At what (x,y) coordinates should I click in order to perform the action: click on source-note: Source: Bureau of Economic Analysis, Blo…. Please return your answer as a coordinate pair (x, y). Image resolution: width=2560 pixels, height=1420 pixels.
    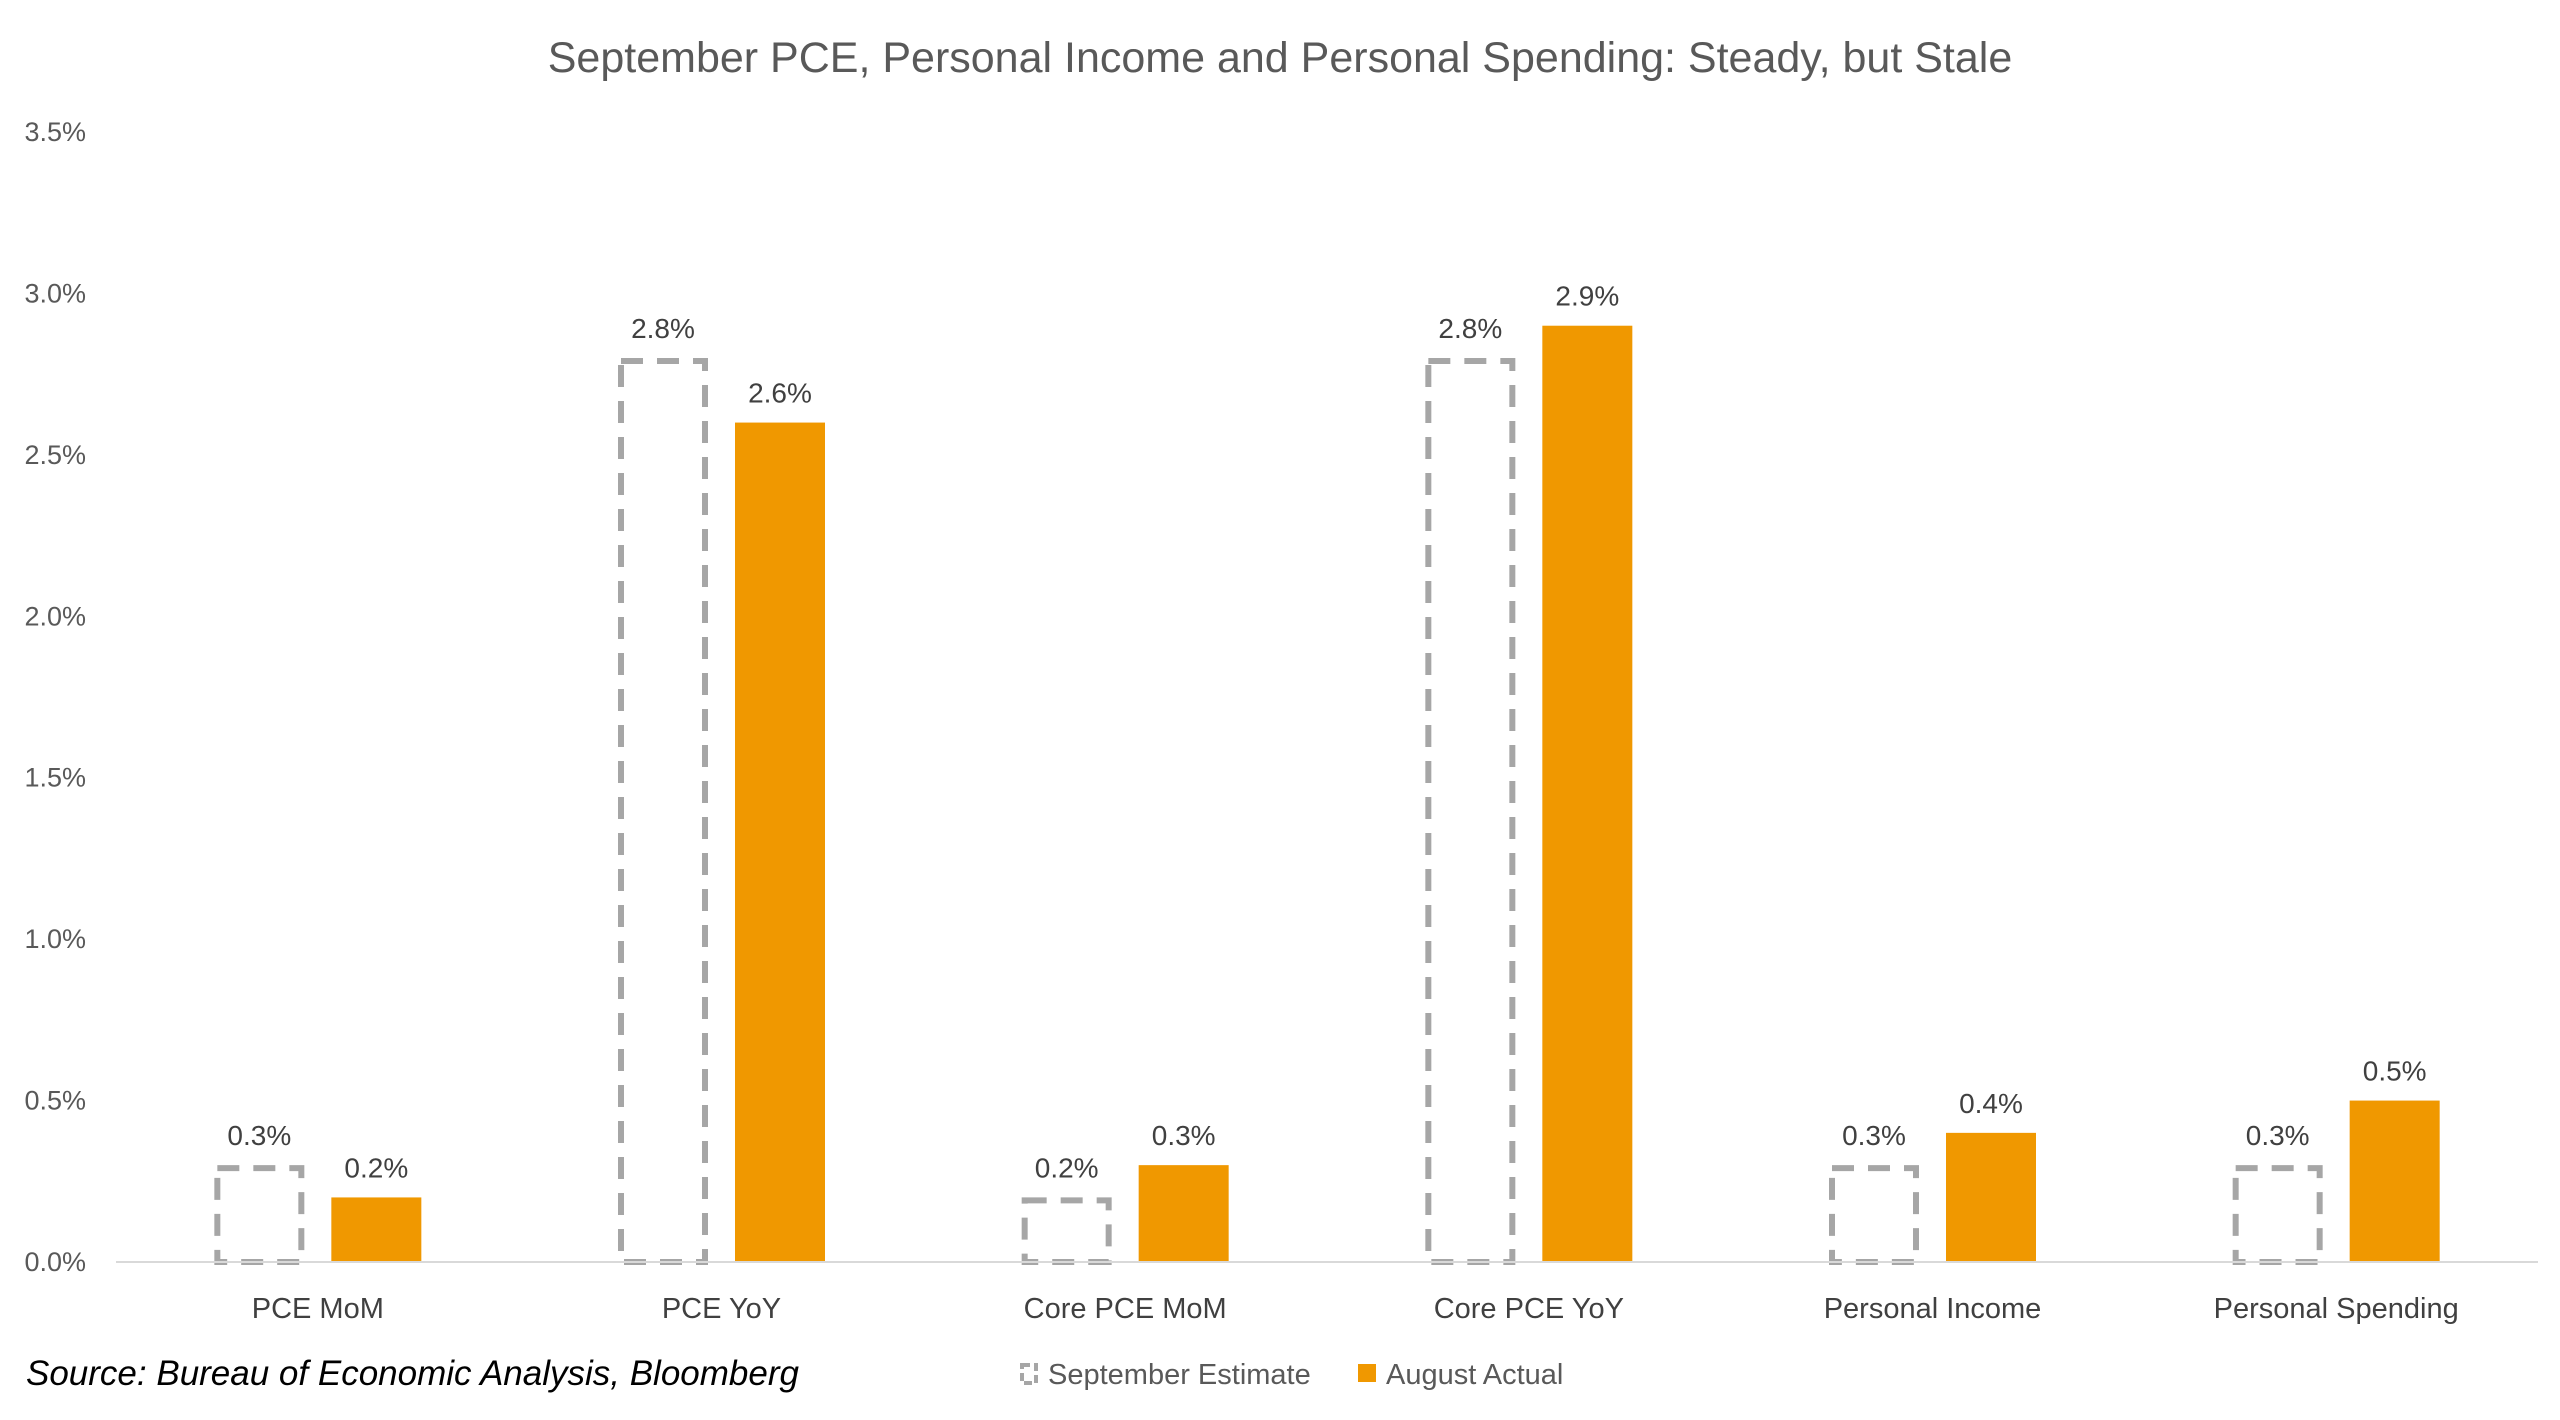
    Looking at the image, I should click on (413, 1373).